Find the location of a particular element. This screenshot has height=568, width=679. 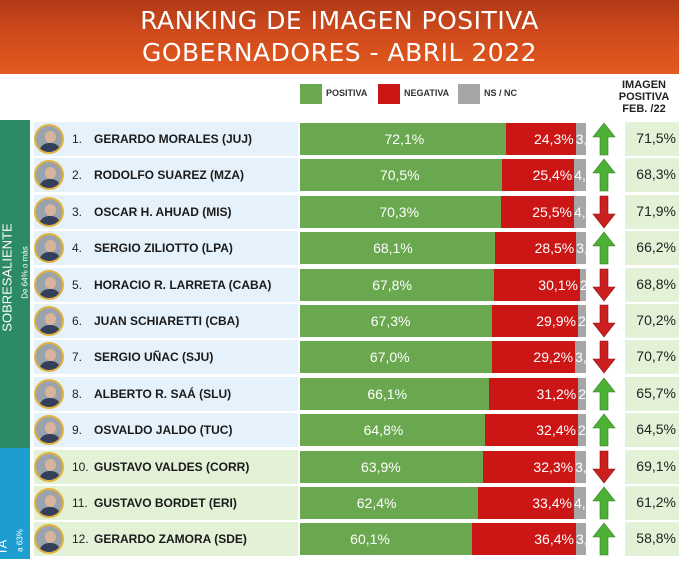

governor-name: JUAN SCHIARETTI (CBA) is located at coordinates (167, 321).